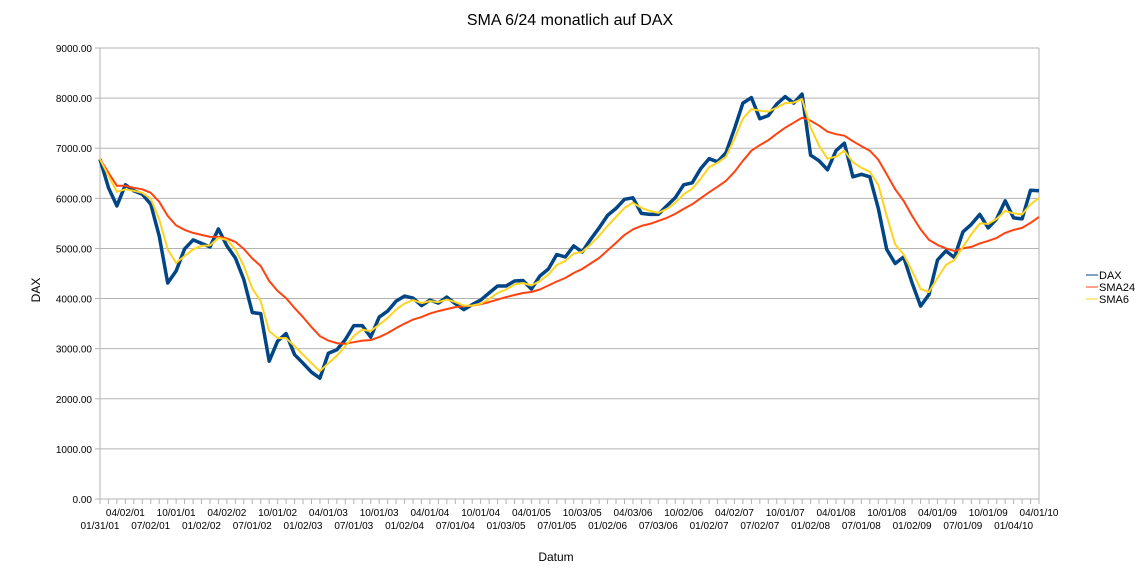 This screenshot has height=576, width=1147. Describe the element at coordinates (962, 526) in the screenshot. I see `x-tick-label: 07/01/09` at that location.